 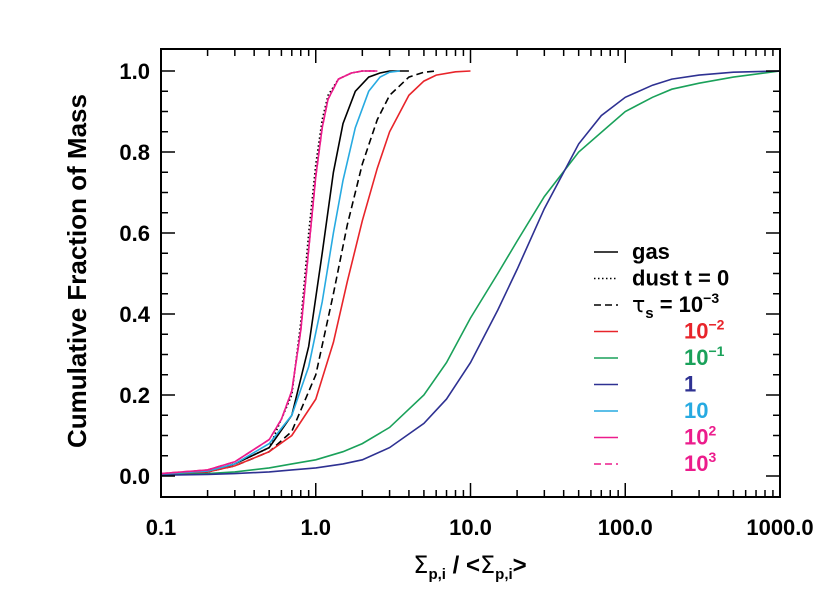 What do you see at coordinates (520, 565) in the screenshot?
I see `x-axis-title-end: >` at bounding box center [520, 565].